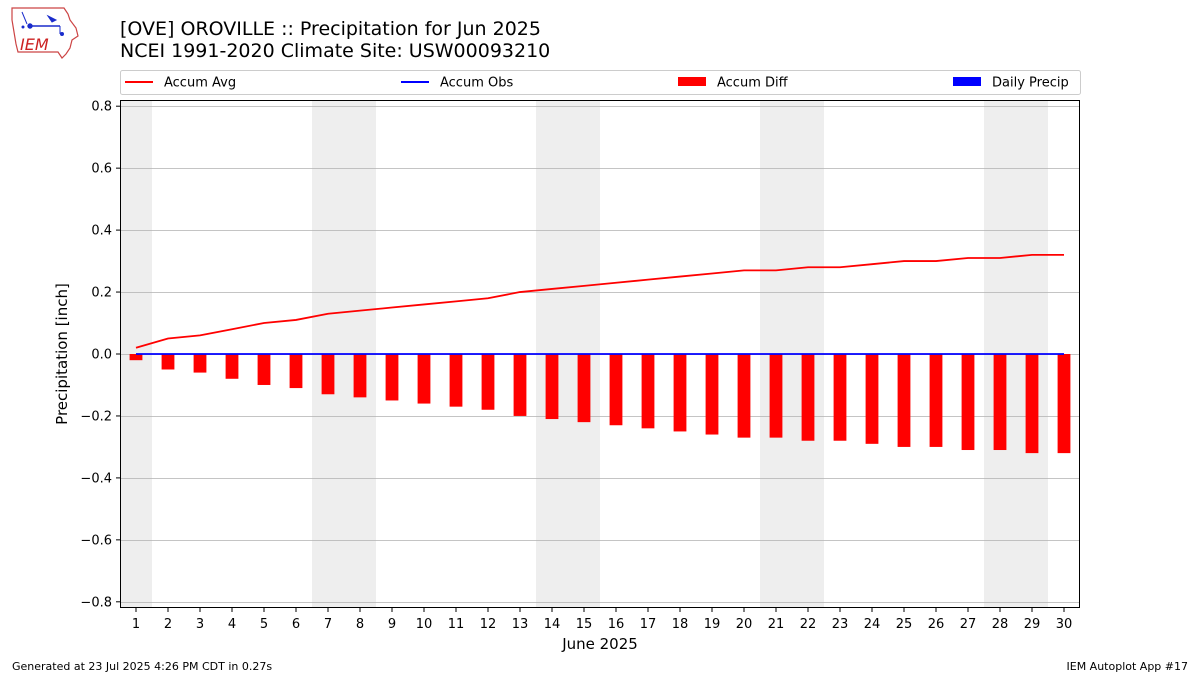 Image resolution: width=1200 pixels, height=675 pixels. What do you see at coordinates (753, 83) in the screenshot?
I see `legend-label-accum-diff: Accum Diff` at bounding box center [753, 83].